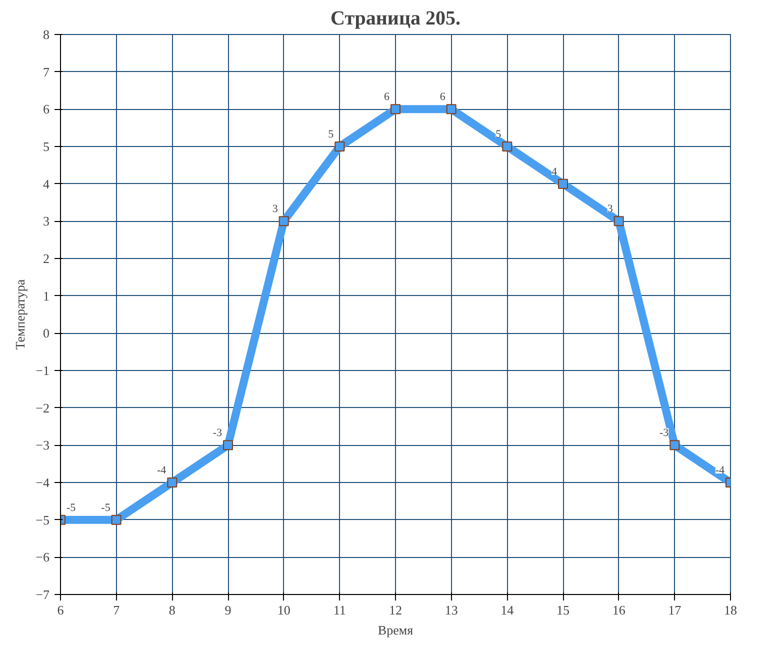 This screenshot has width=769, height=660. What do you see at coordinates (43, 370) in the screenshot?
I see `y-tick-label: −1` at bounding box center [43, 370].